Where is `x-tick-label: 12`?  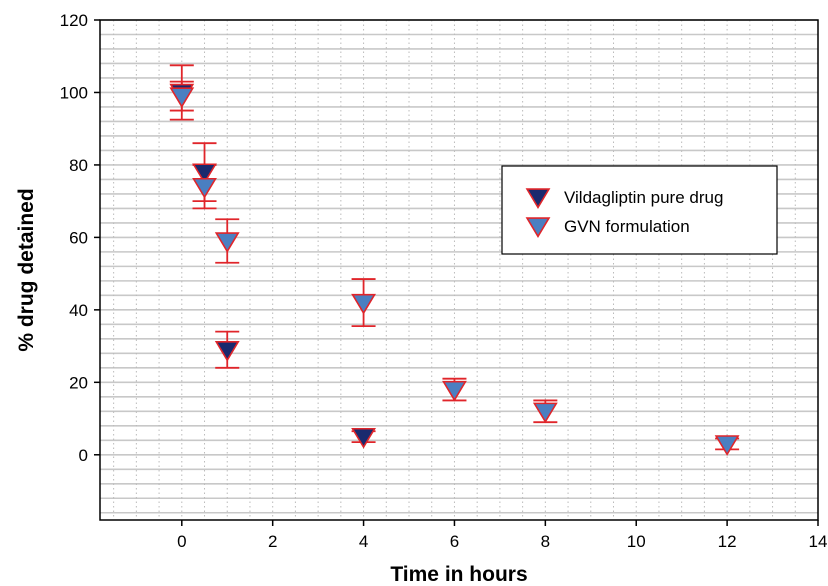
x-tick-label: 12 is located at coordinates (727, 541).